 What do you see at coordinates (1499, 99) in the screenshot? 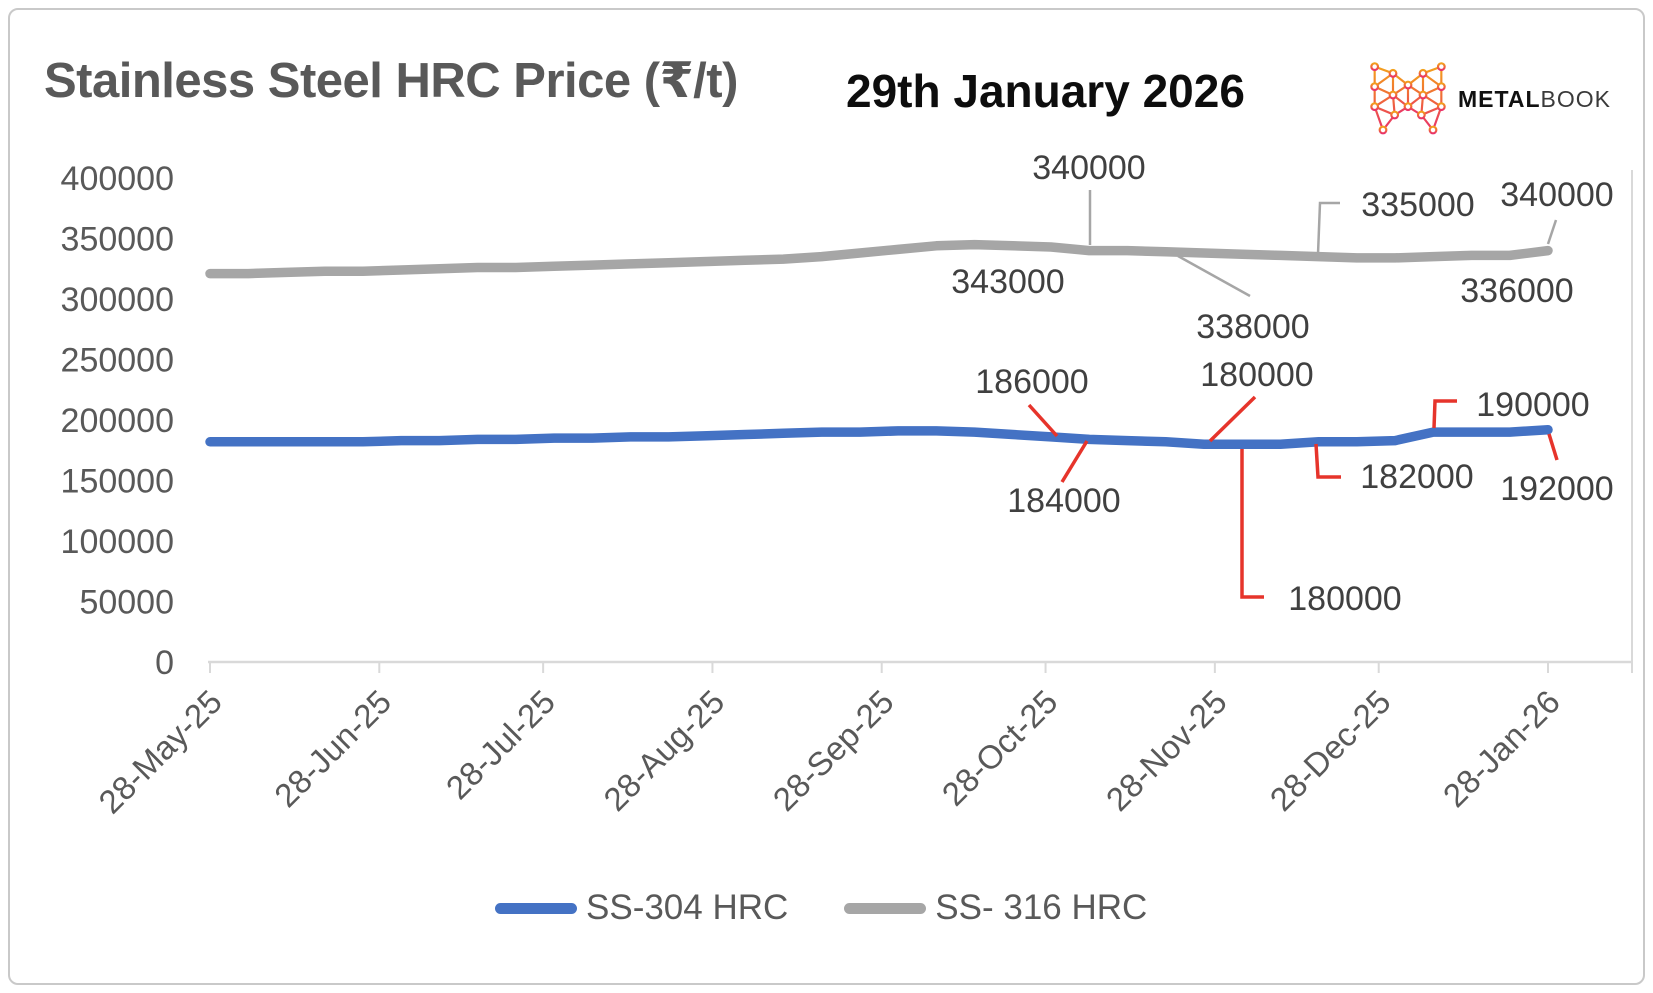
I see `brand-metal: METAL` at bounding box center [1499, 99].